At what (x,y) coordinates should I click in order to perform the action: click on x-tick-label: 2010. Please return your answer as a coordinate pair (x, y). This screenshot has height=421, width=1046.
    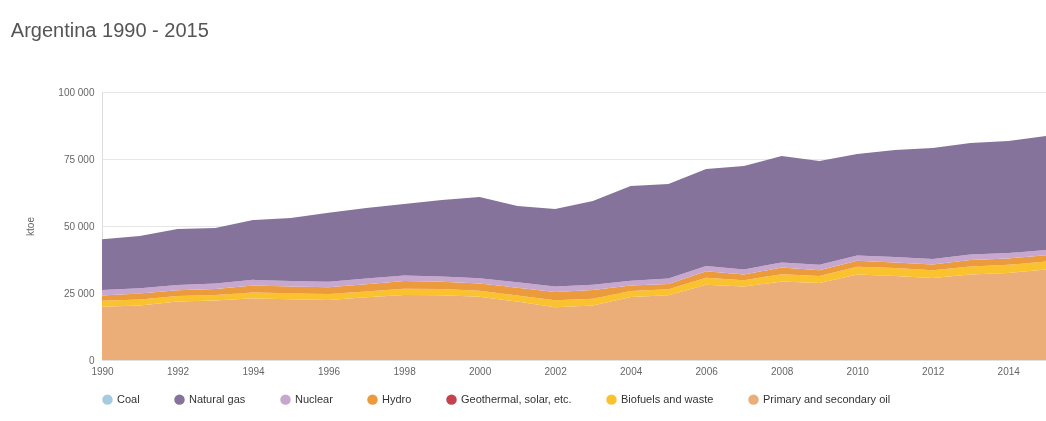
    Looking at the image, I should click on (858, 371).